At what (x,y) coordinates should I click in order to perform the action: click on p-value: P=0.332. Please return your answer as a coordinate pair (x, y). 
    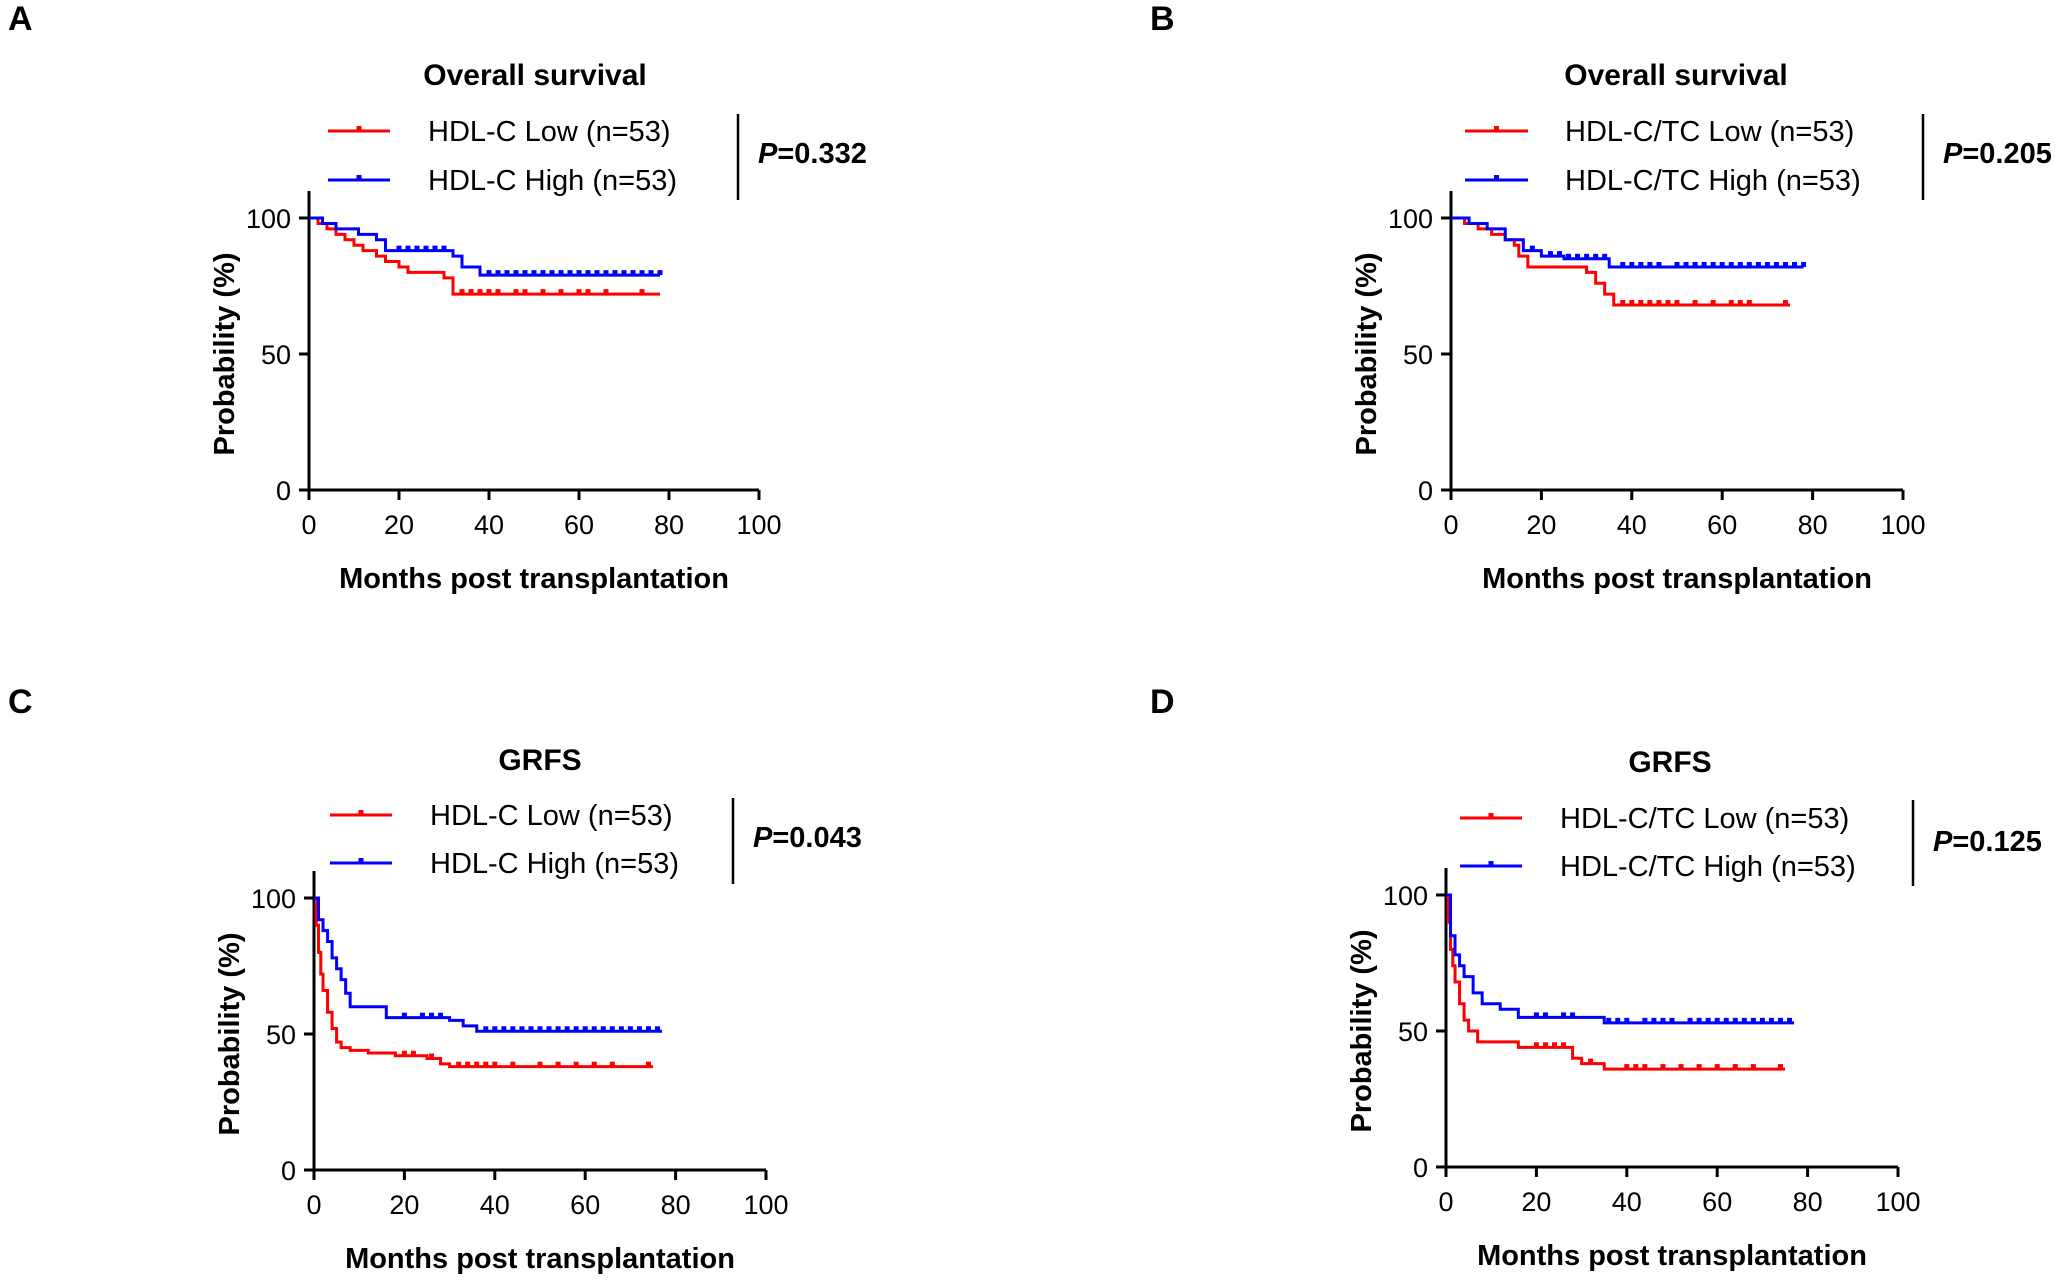
    Looking at the image, I should click on (812, 154).